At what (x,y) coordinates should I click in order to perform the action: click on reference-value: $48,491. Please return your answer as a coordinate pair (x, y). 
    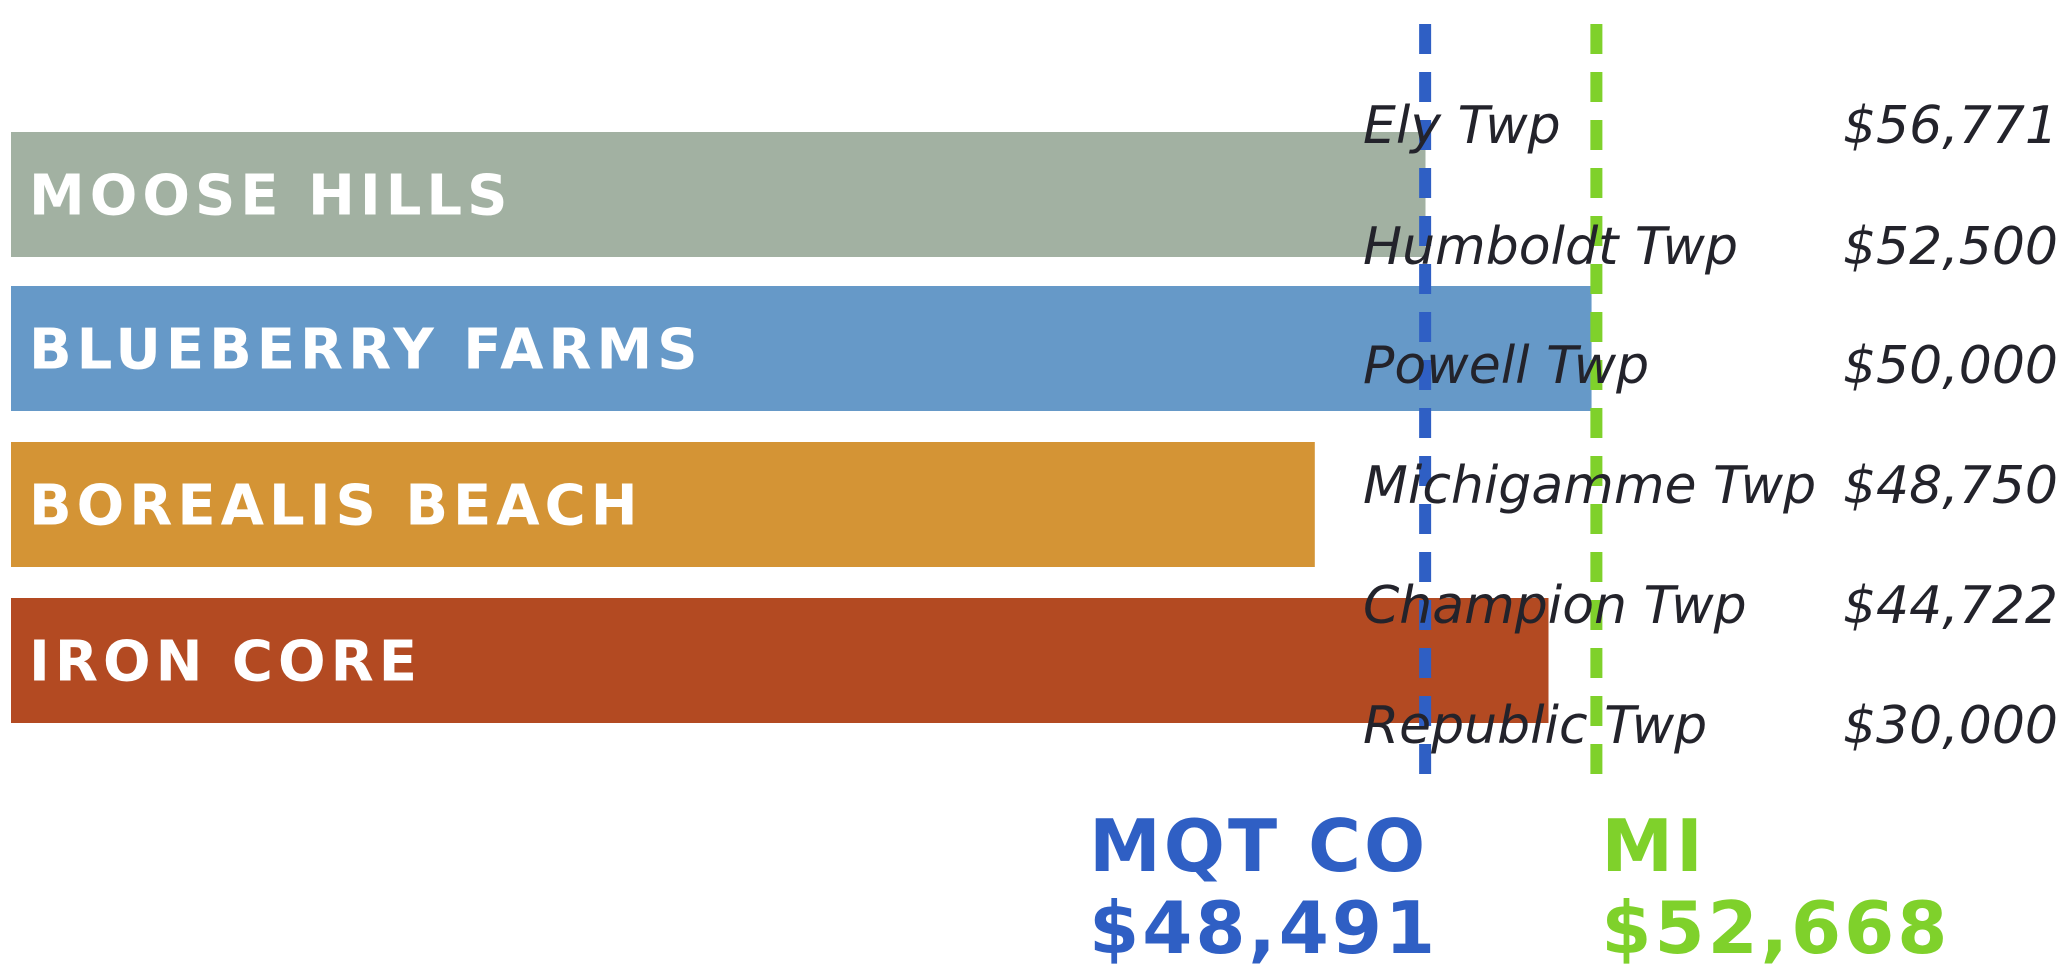
    Looking at the image, I should click on (1263, 928).